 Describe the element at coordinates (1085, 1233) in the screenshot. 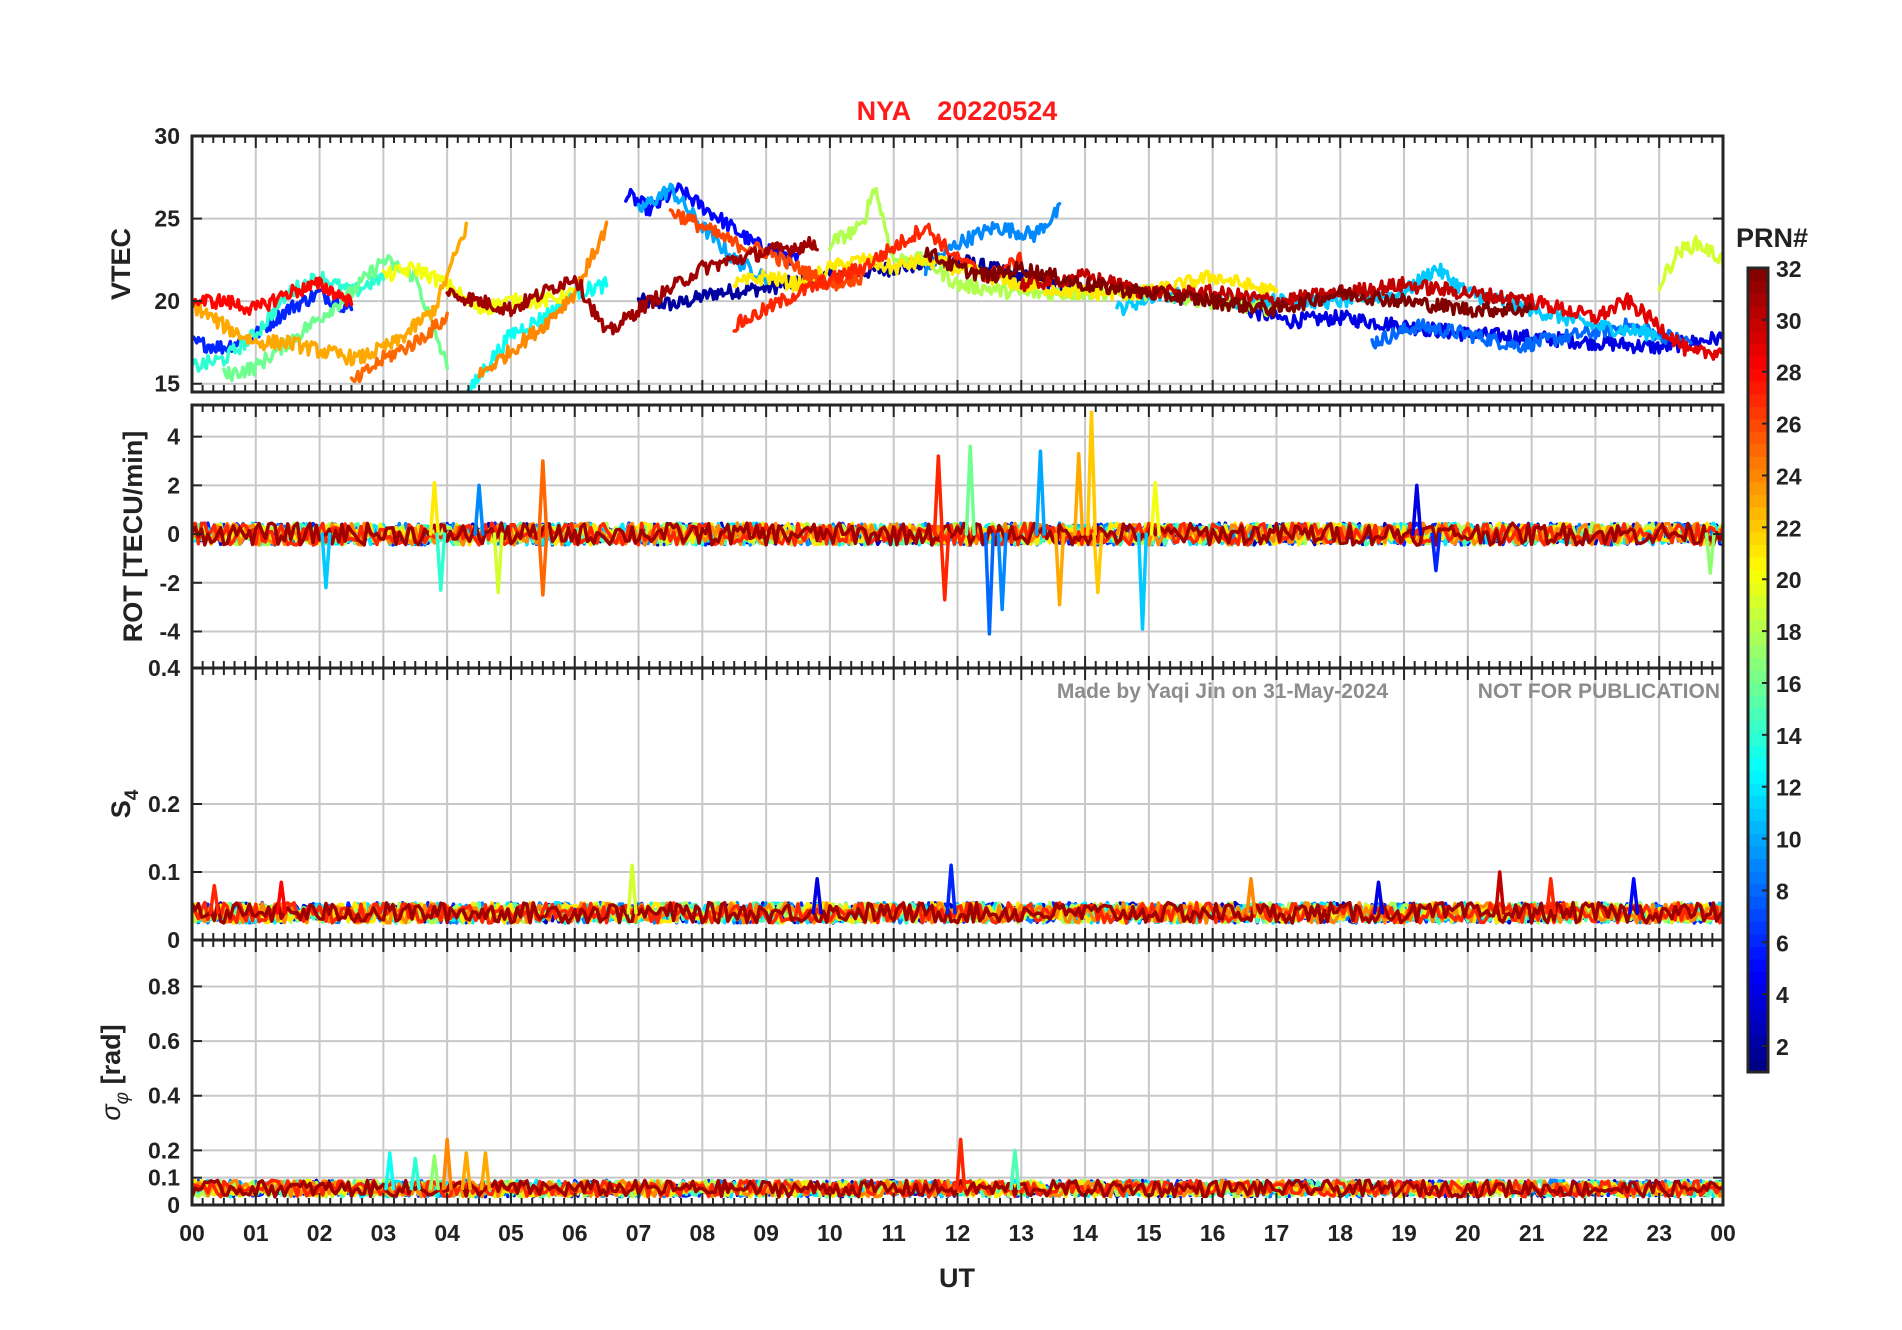

I see `x-tick-label: 14` at that location.